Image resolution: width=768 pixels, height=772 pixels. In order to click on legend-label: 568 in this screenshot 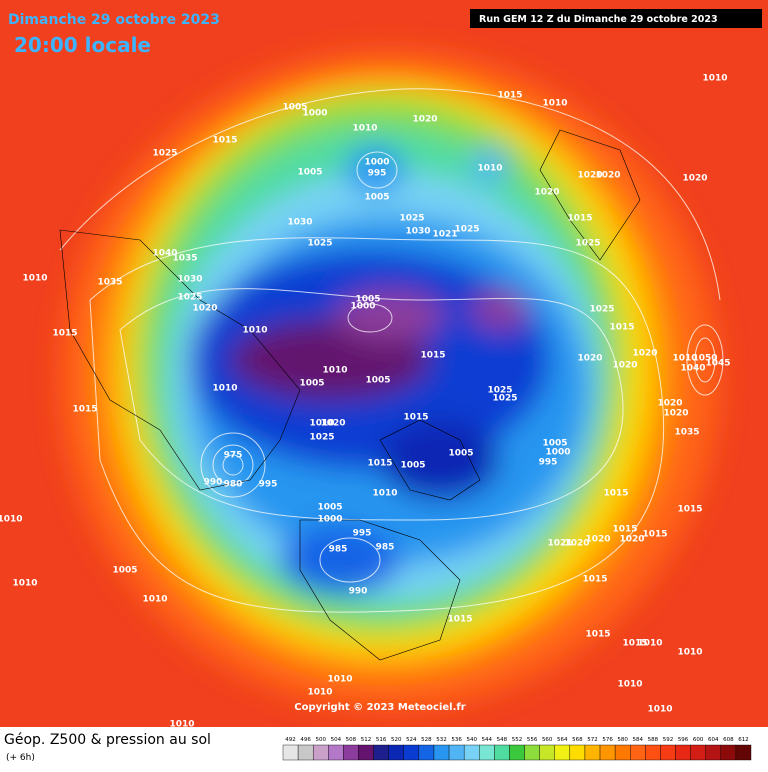, I will do `click(577, 740)`.